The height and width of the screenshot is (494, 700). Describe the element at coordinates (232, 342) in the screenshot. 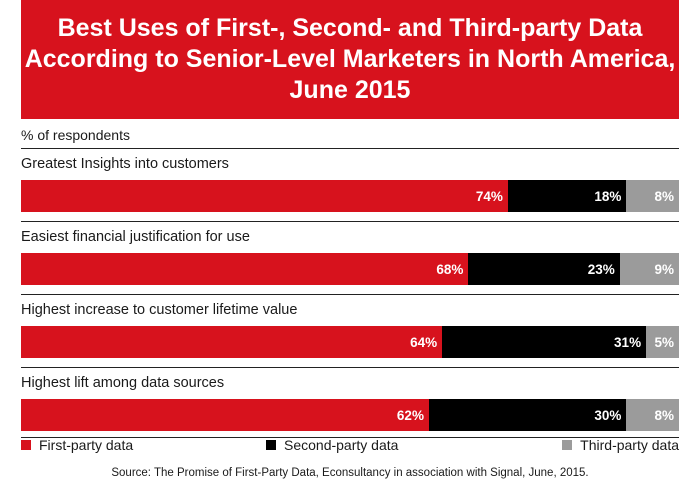

I see `bar-segment-first-party: 64%` at that location.